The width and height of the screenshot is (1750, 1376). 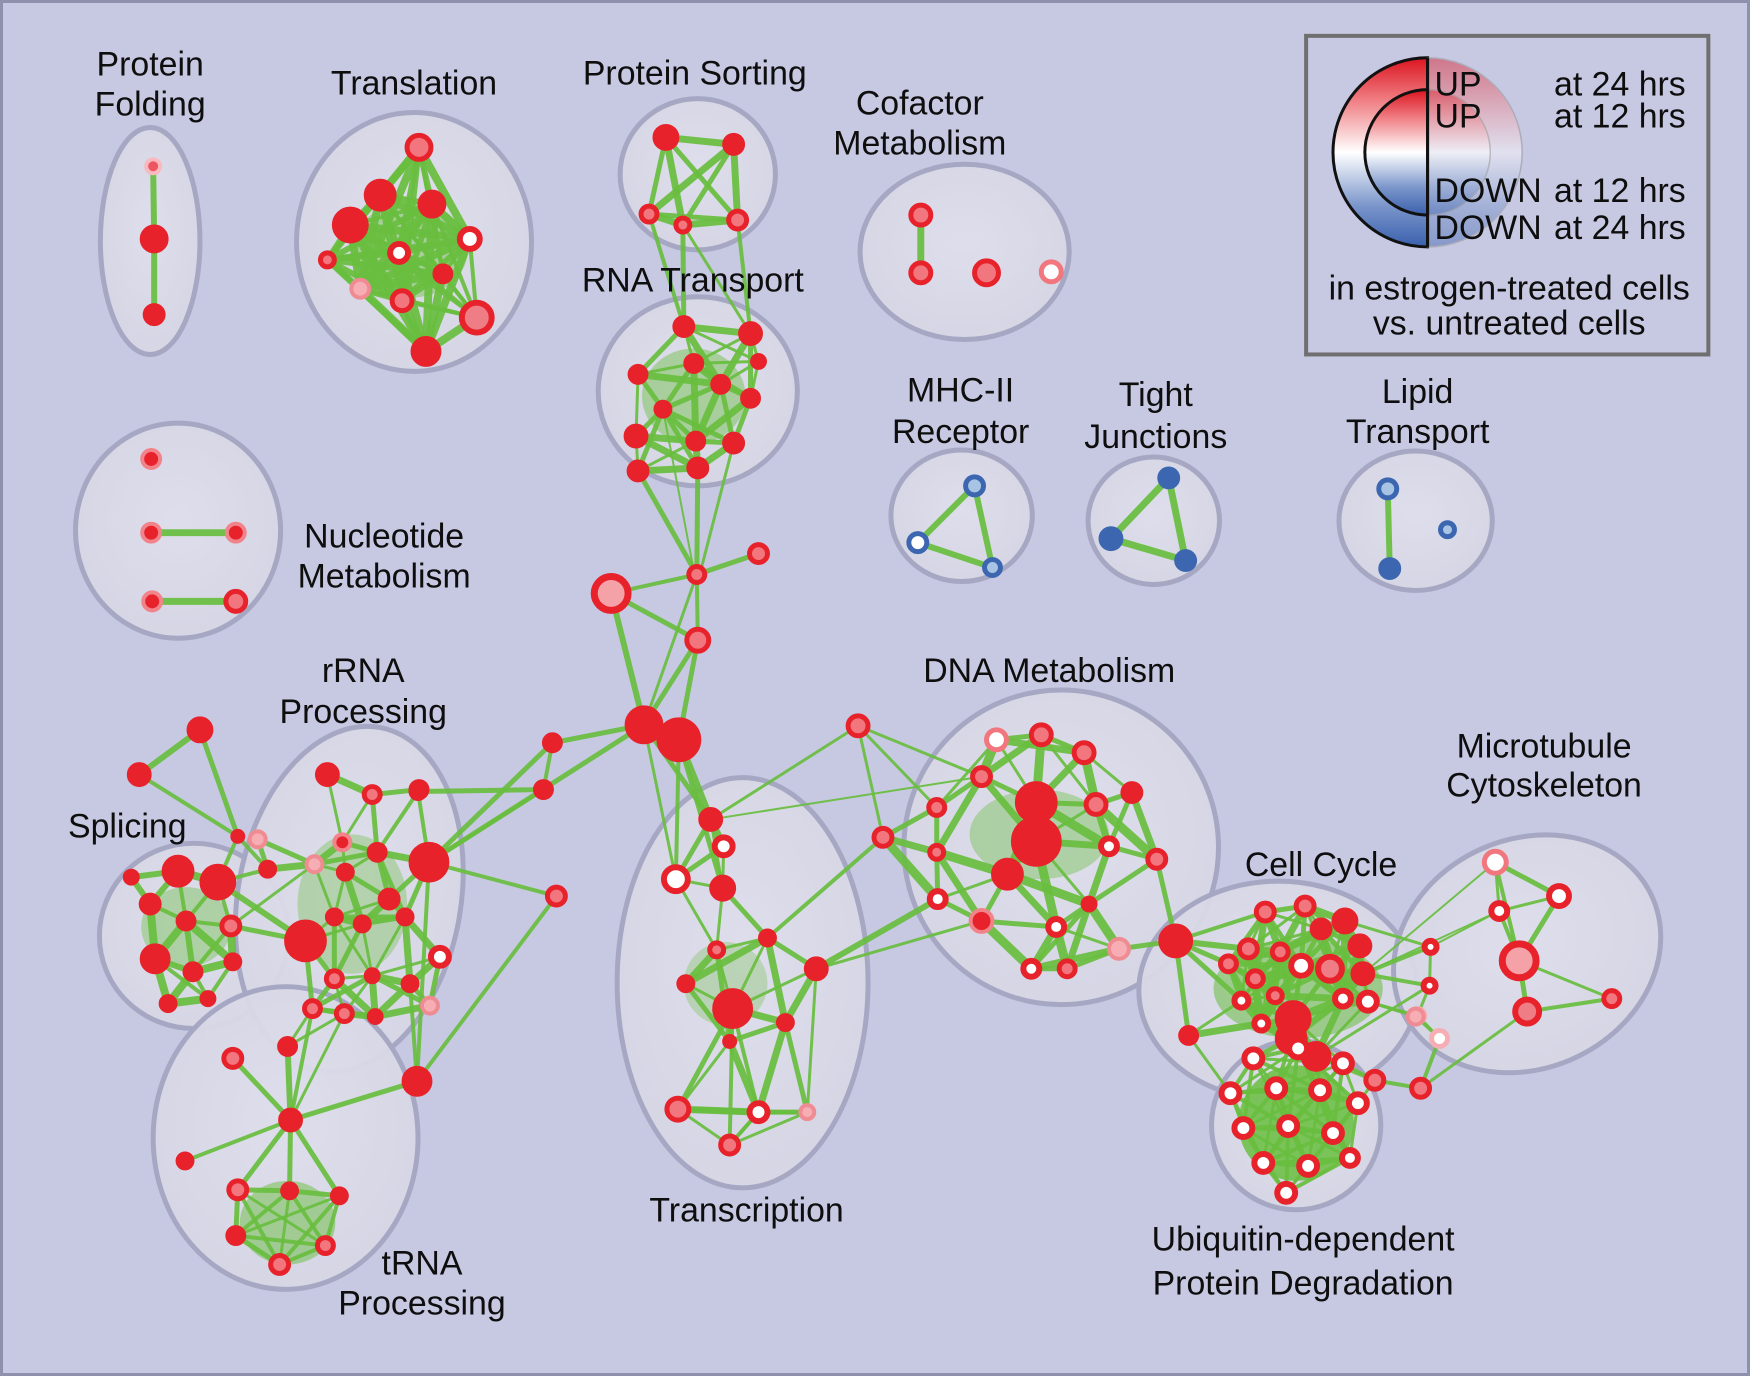 What do you see at coordinates (919, 143) in the screenshot?
I see `cluster-label-cofactor-metabolism: Metabolism` at bounding box center [919, 143].